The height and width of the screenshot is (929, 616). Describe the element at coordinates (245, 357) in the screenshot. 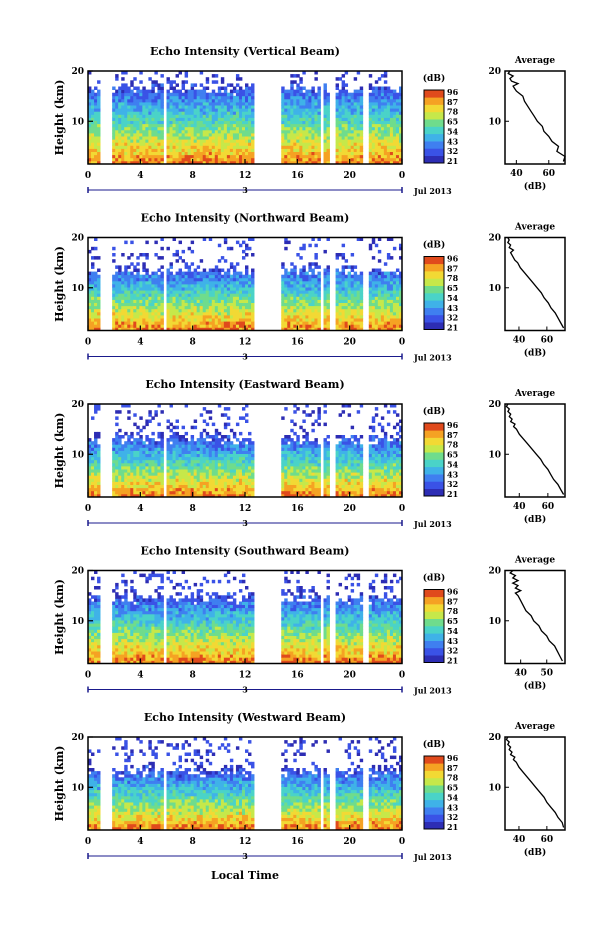

I see `day-label: 3` at that location.